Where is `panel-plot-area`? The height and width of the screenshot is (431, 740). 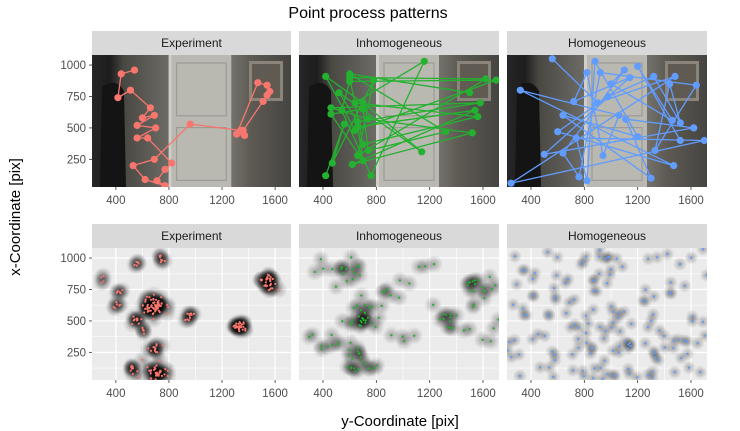
panel-plot-area is located at coordinates (399, 314).